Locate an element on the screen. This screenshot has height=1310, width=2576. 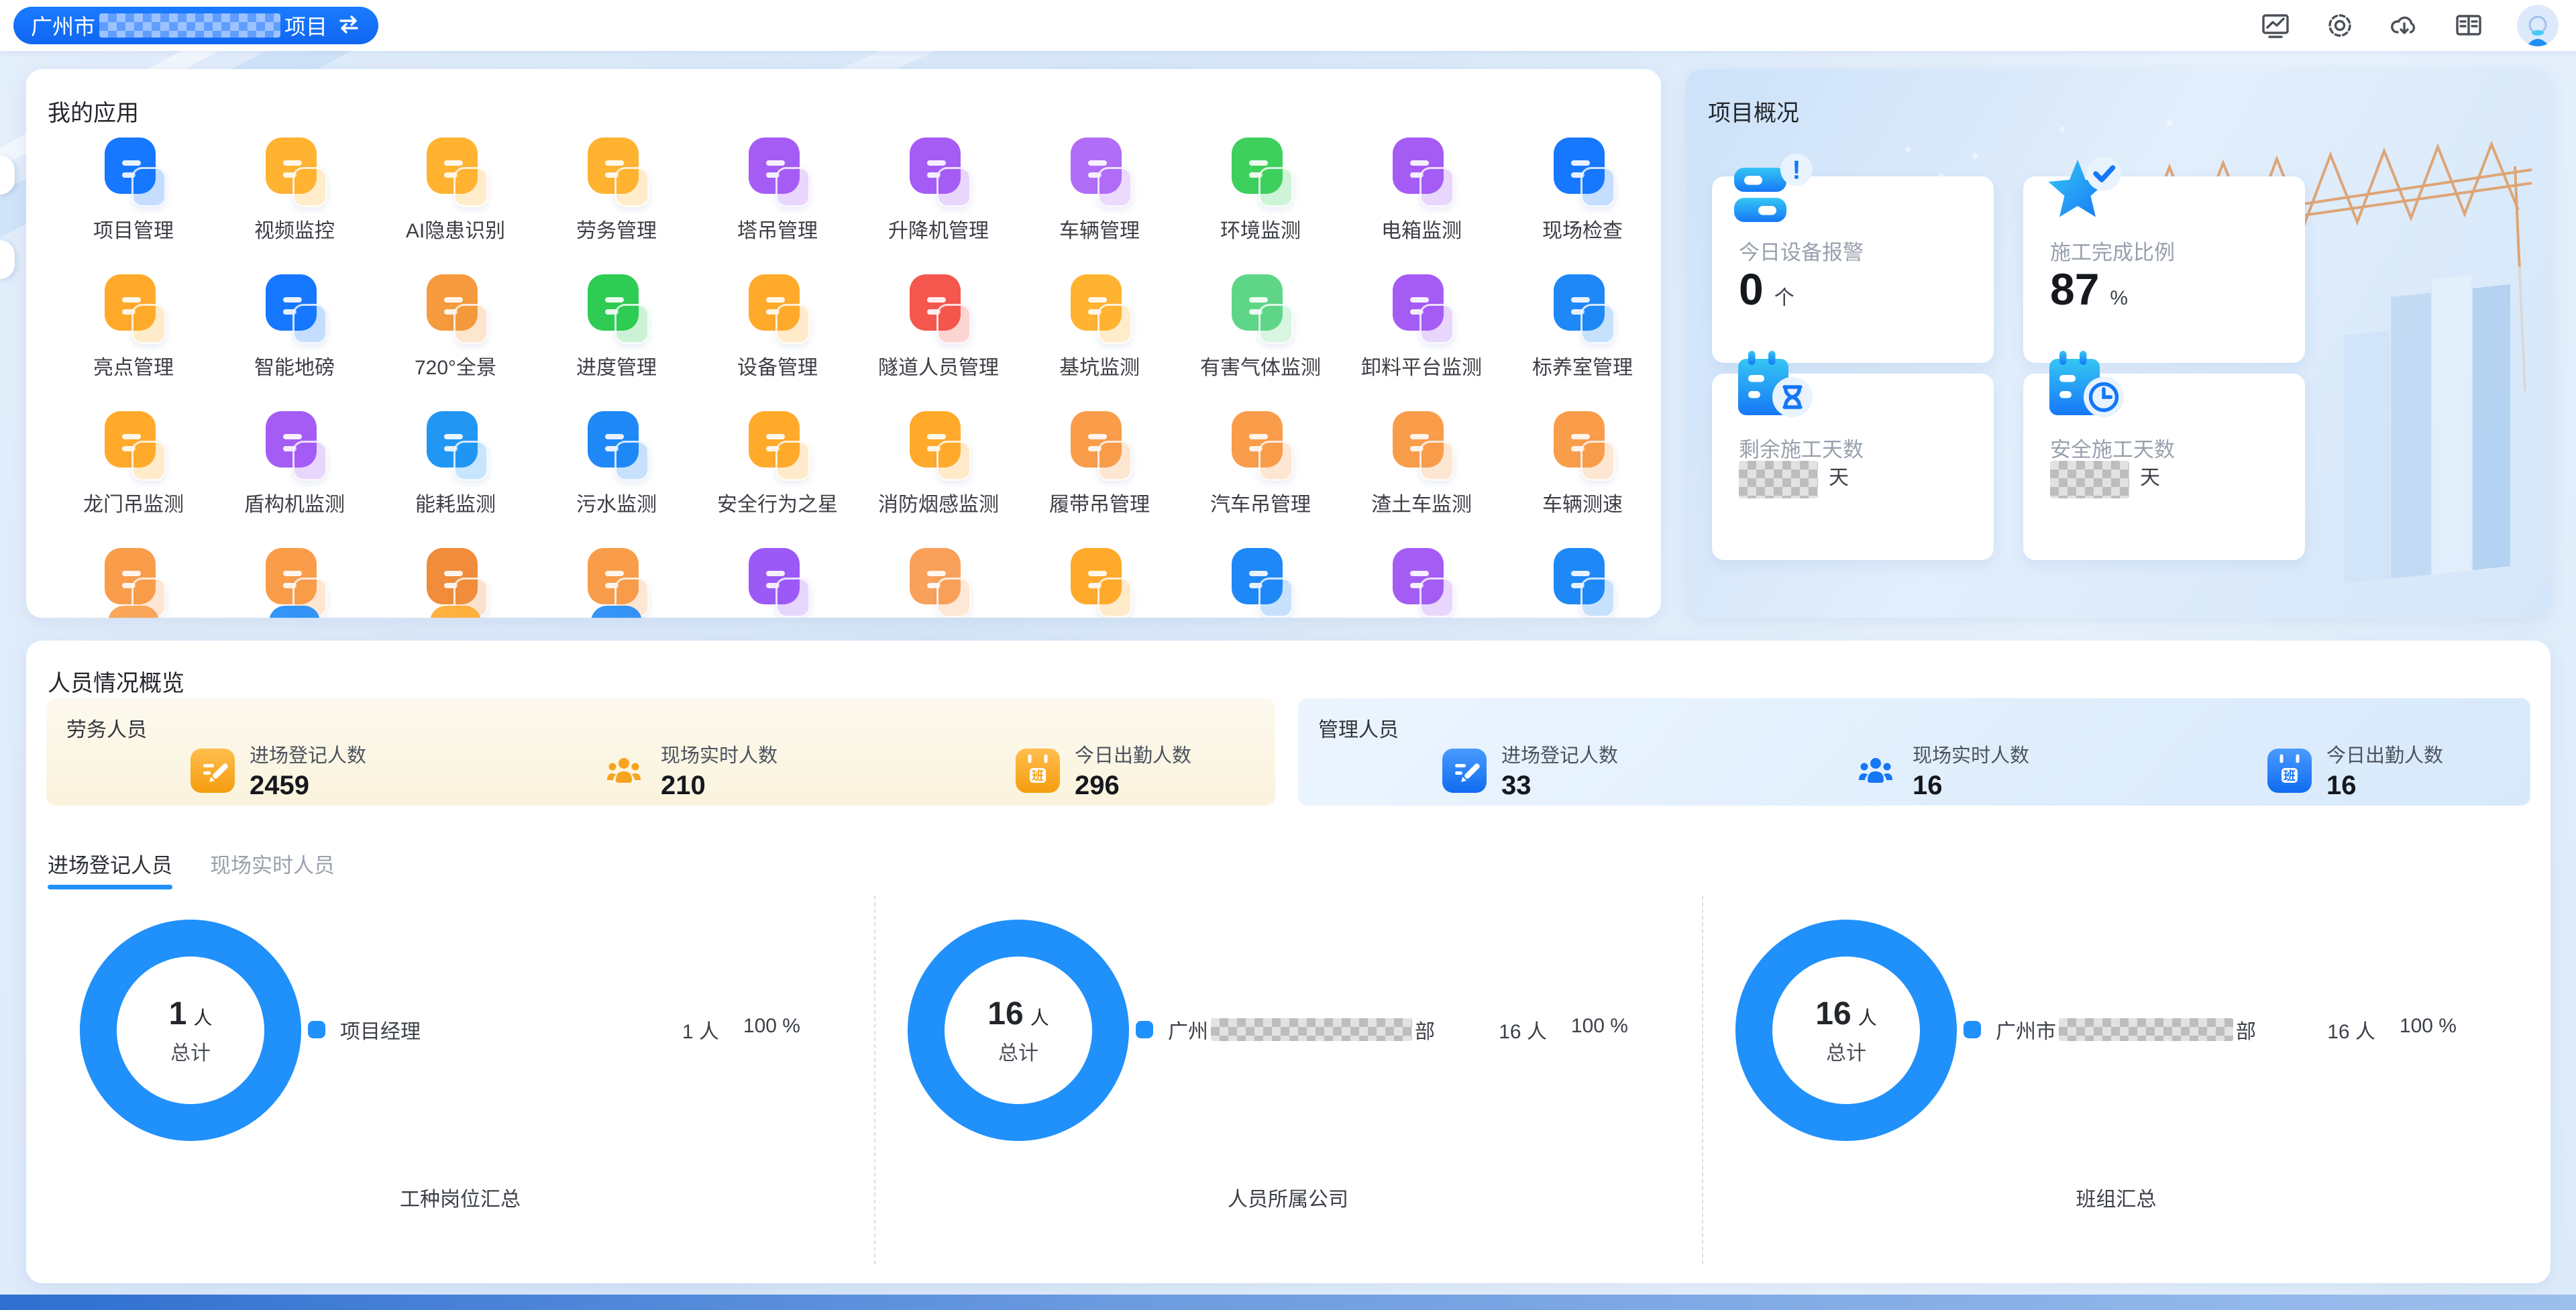
app-item: 视频监控 is located at coordinates (294, 188).